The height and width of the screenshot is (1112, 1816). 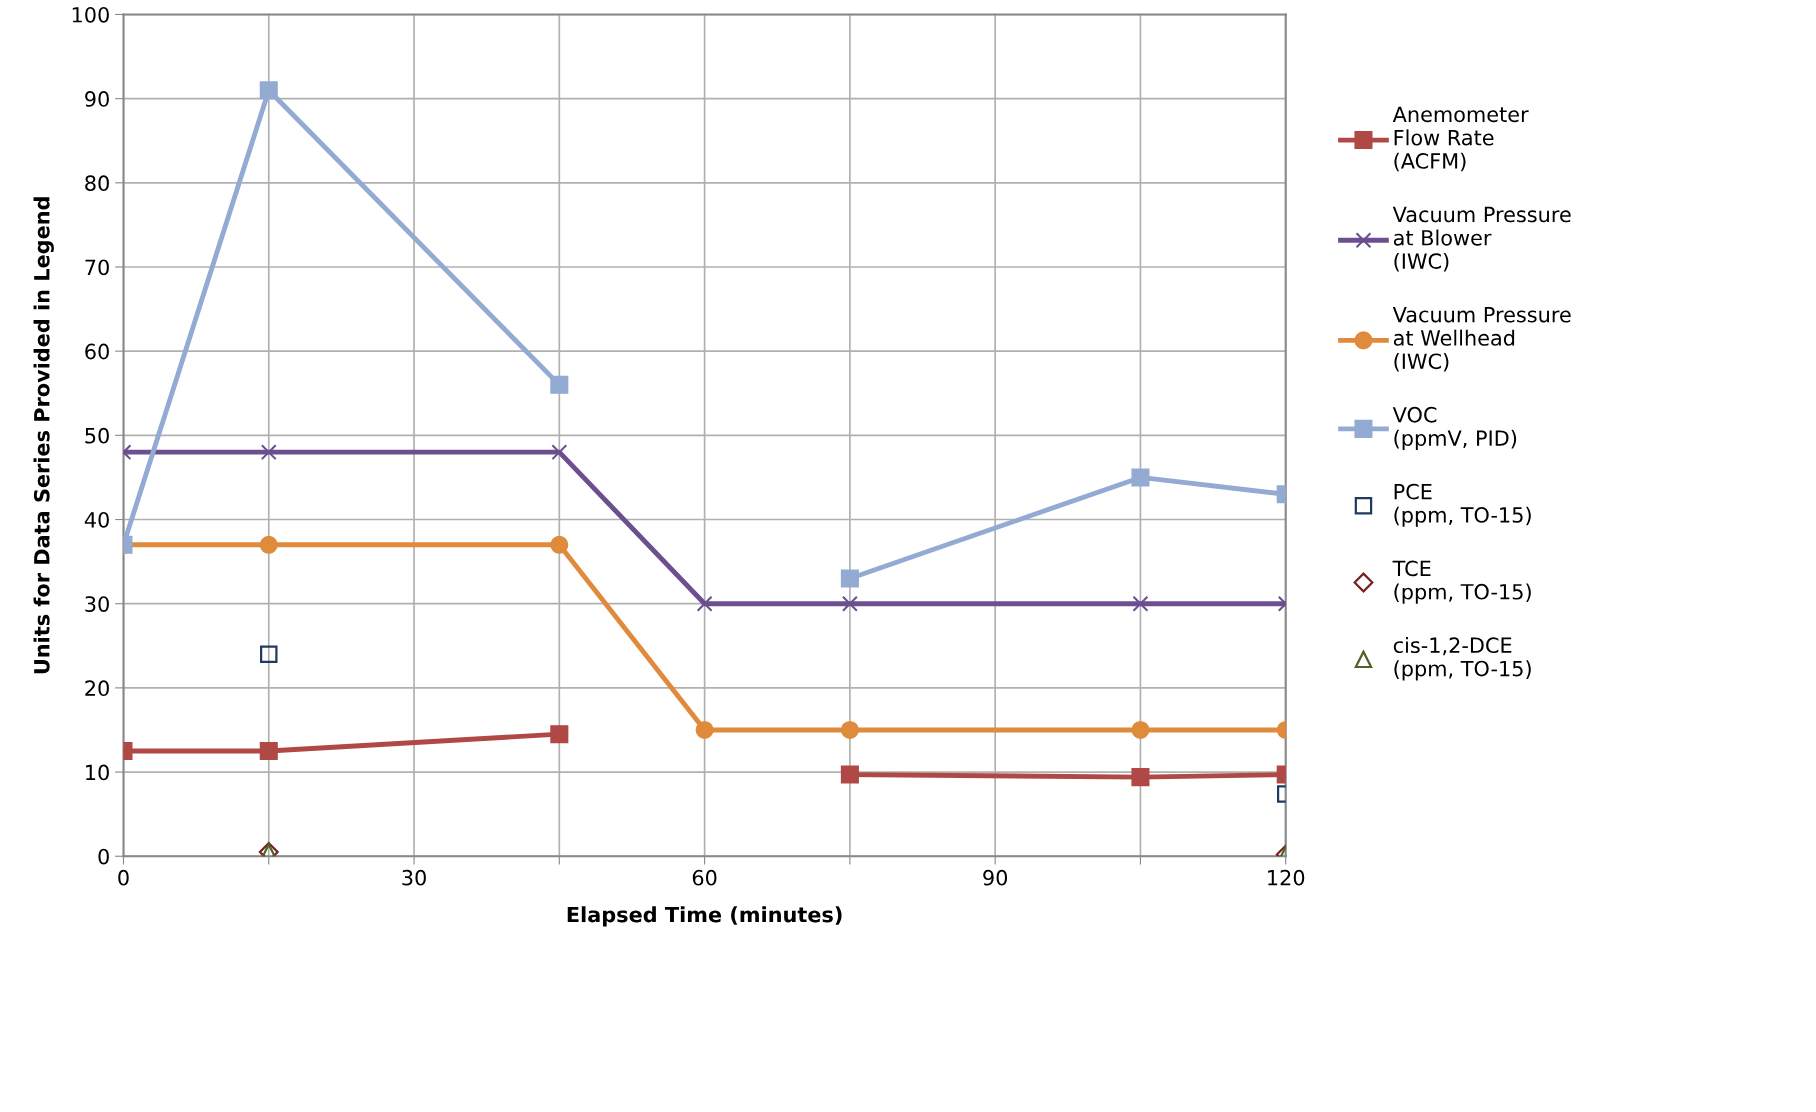 What do you see at coordinates (1481, 239) in the screenshot?
I see `legend-label: Vacuum Pressure at Blower (IWC)` at bounding box center [1481, 239].